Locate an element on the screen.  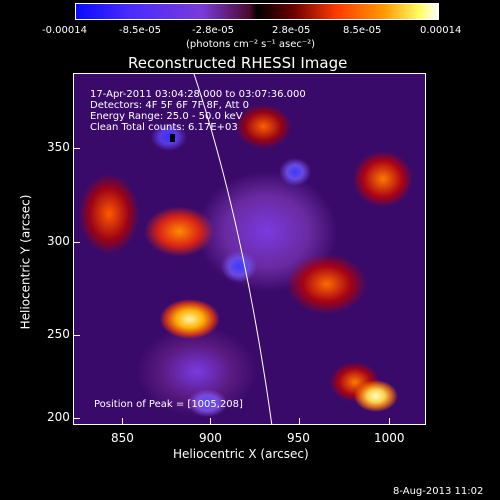
x-tick-label: 950 is located at coordinates (298, 438).